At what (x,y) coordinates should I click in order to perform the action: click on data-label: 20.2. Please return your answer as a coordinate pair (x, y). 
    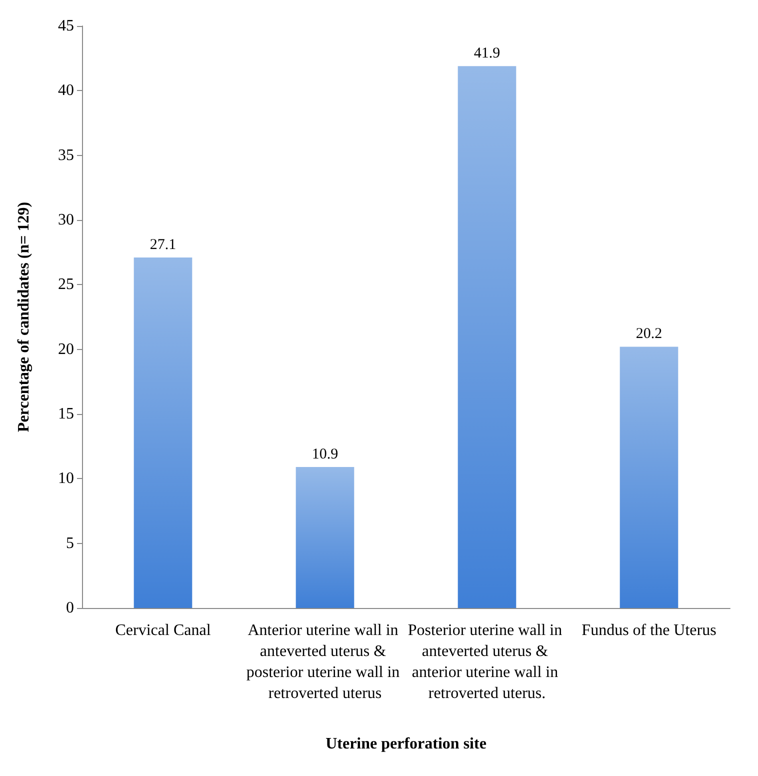
    Looking at the image, I should click on (649, 334).